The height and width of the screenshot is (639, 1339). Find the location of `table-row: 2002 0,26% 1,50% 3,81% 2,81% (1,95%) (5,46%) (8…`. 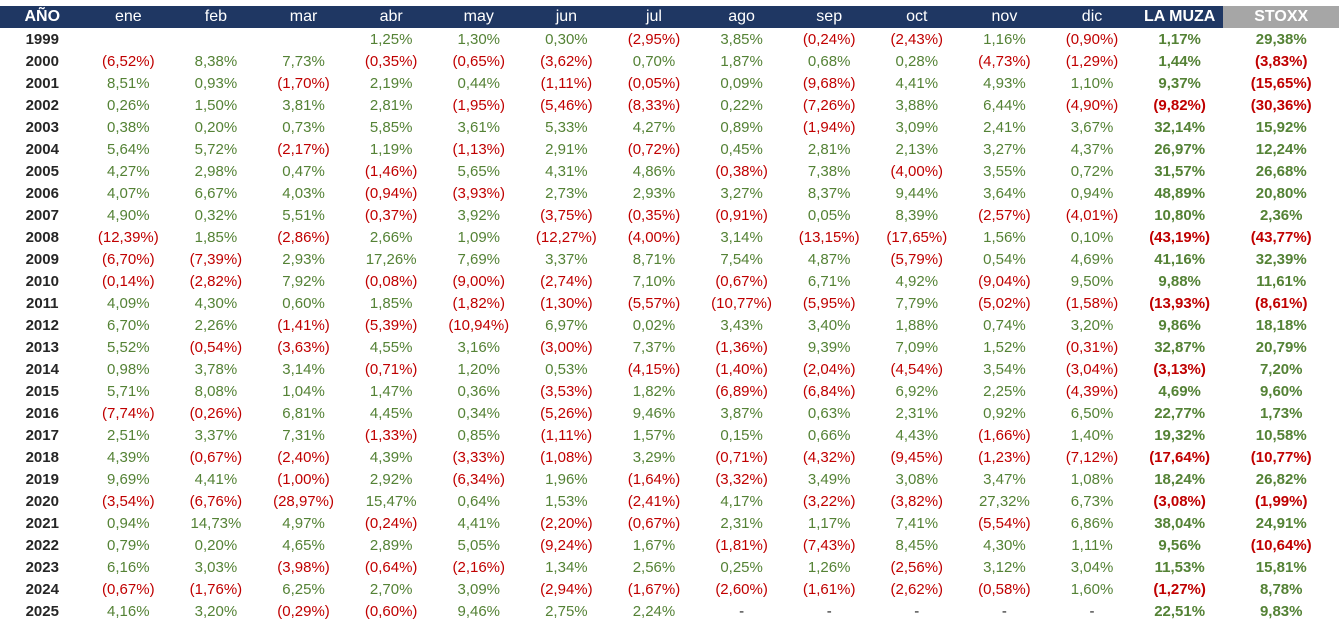

table-row: 2002 0,26% 1,50% 3,81% 2,81% (1,95%) (5,46%) (8… is located at coordinates (669, 105).